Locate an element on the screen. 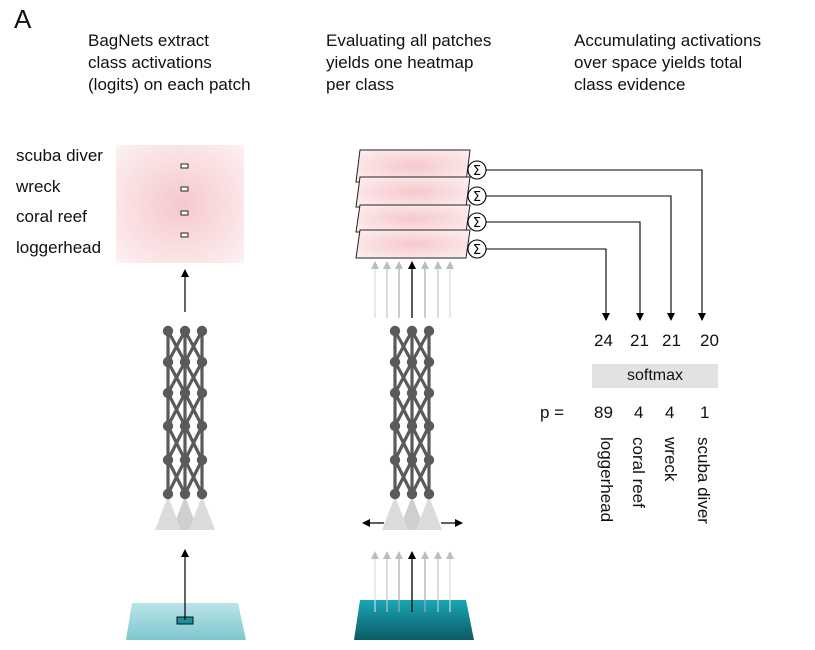 Image resolution: width=815 pixels, height=650 pixels. logit-loggerhead: 24 is located at coordinates (603, 340).